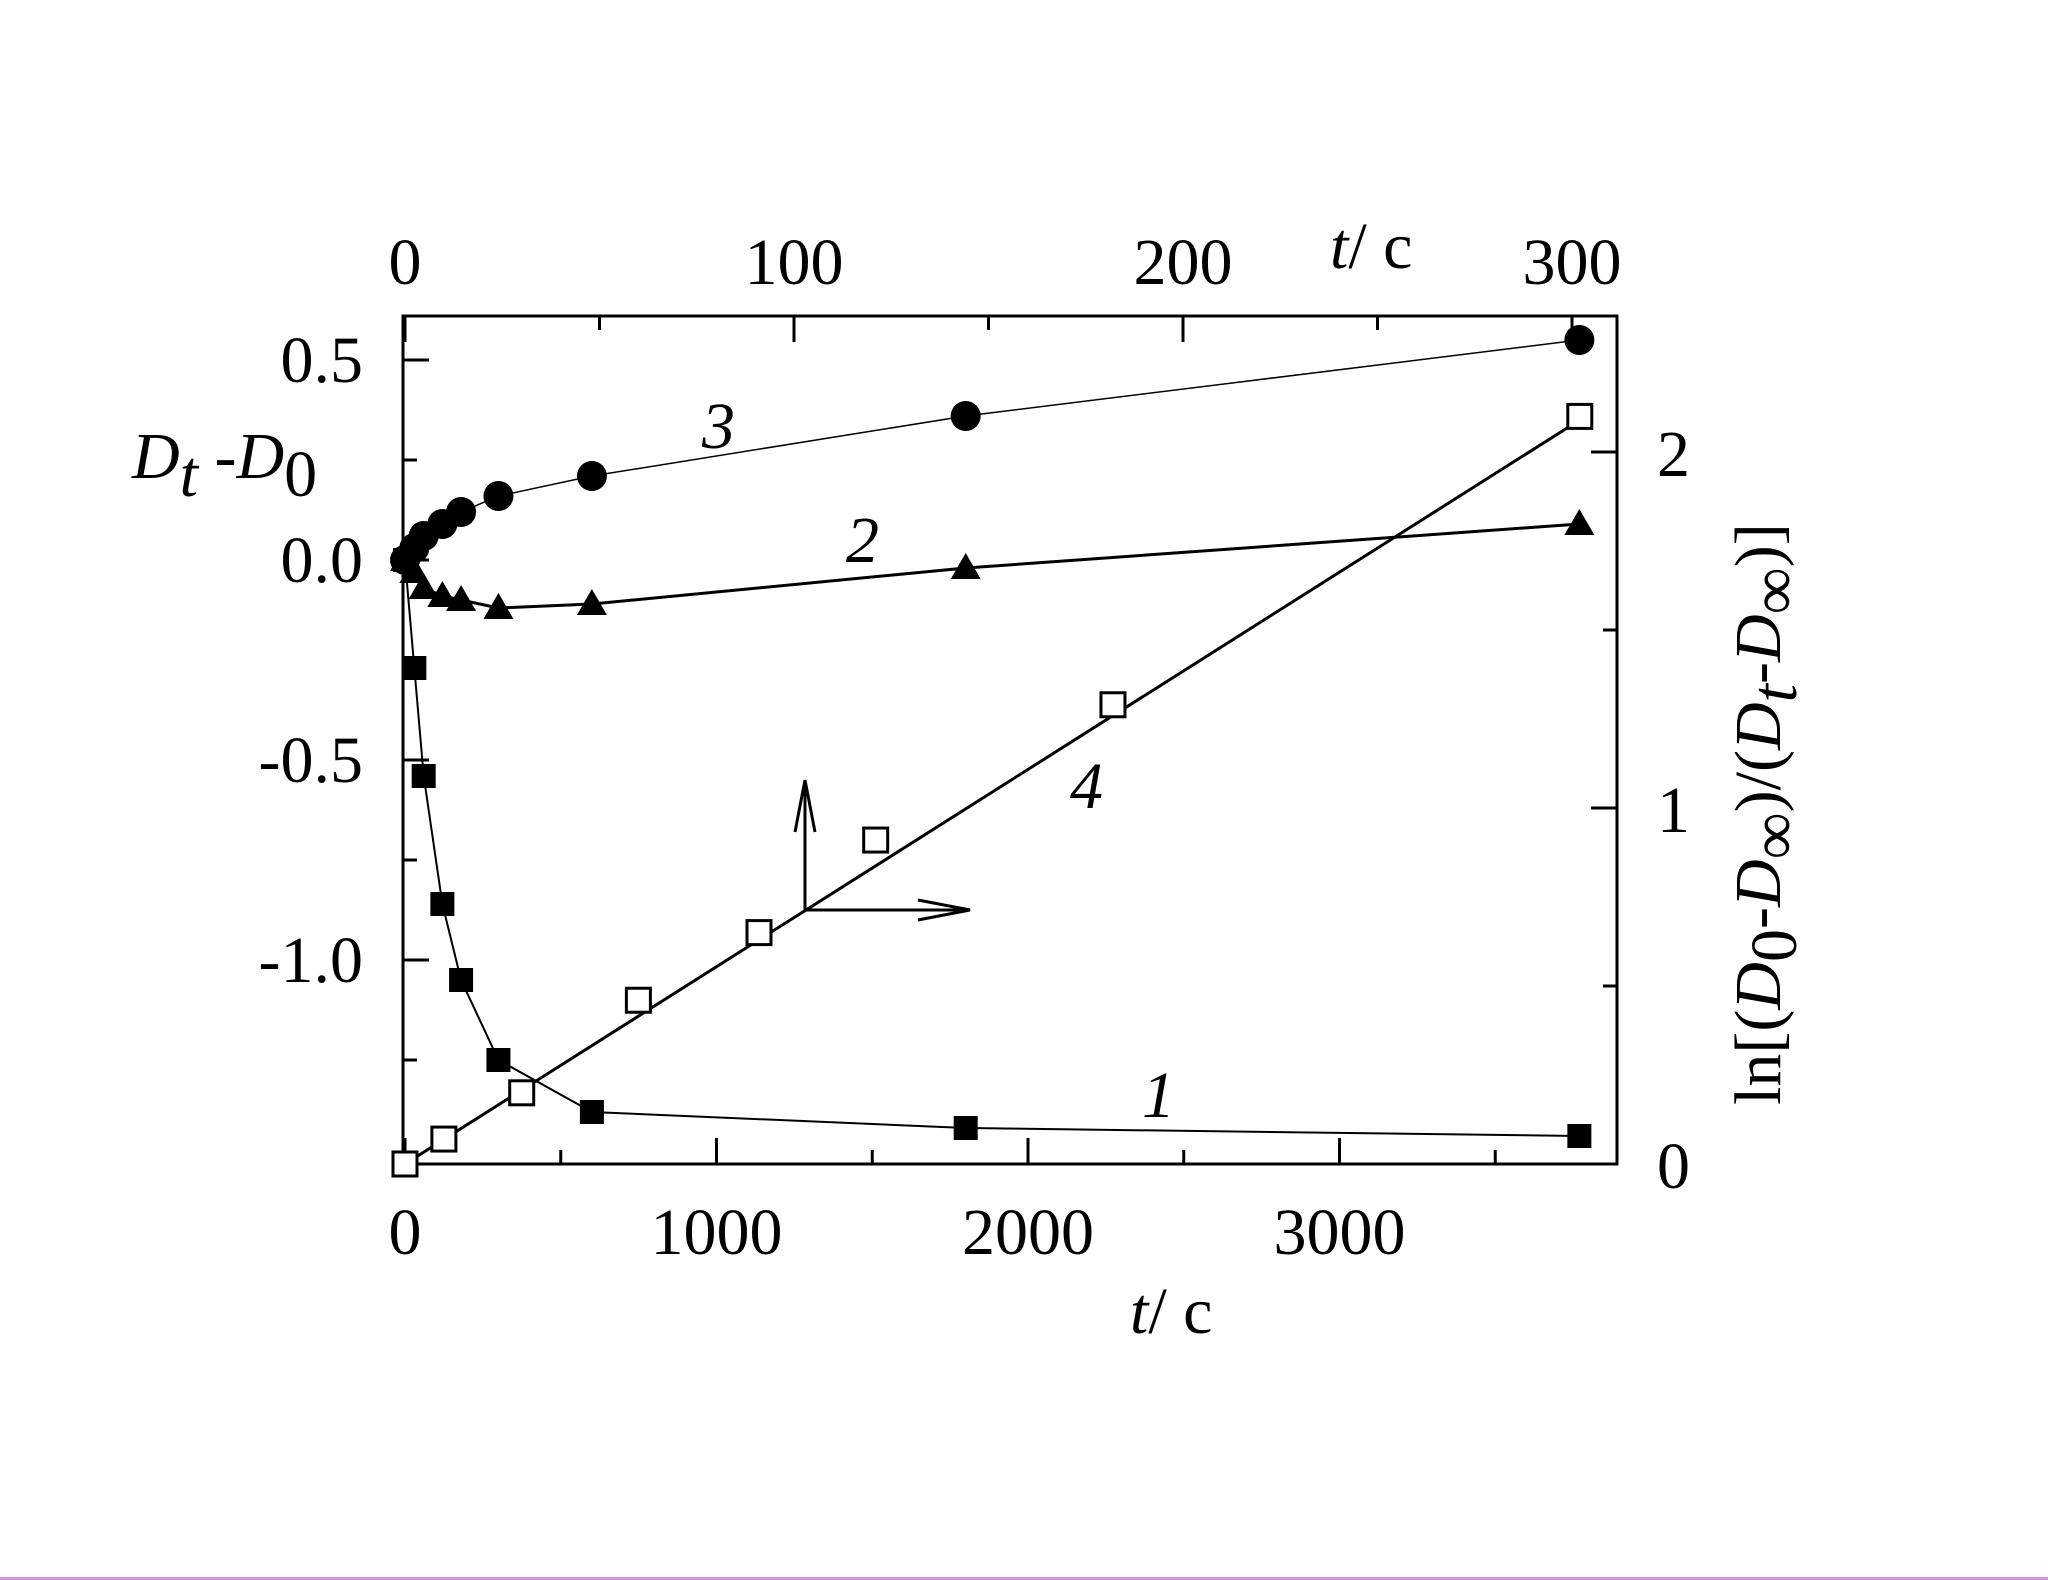  What do you see at coordinates (1140, 1311) in the screenshot?
I see `x-bottom-axis-var: t` at bounding box center [1140, 1311].